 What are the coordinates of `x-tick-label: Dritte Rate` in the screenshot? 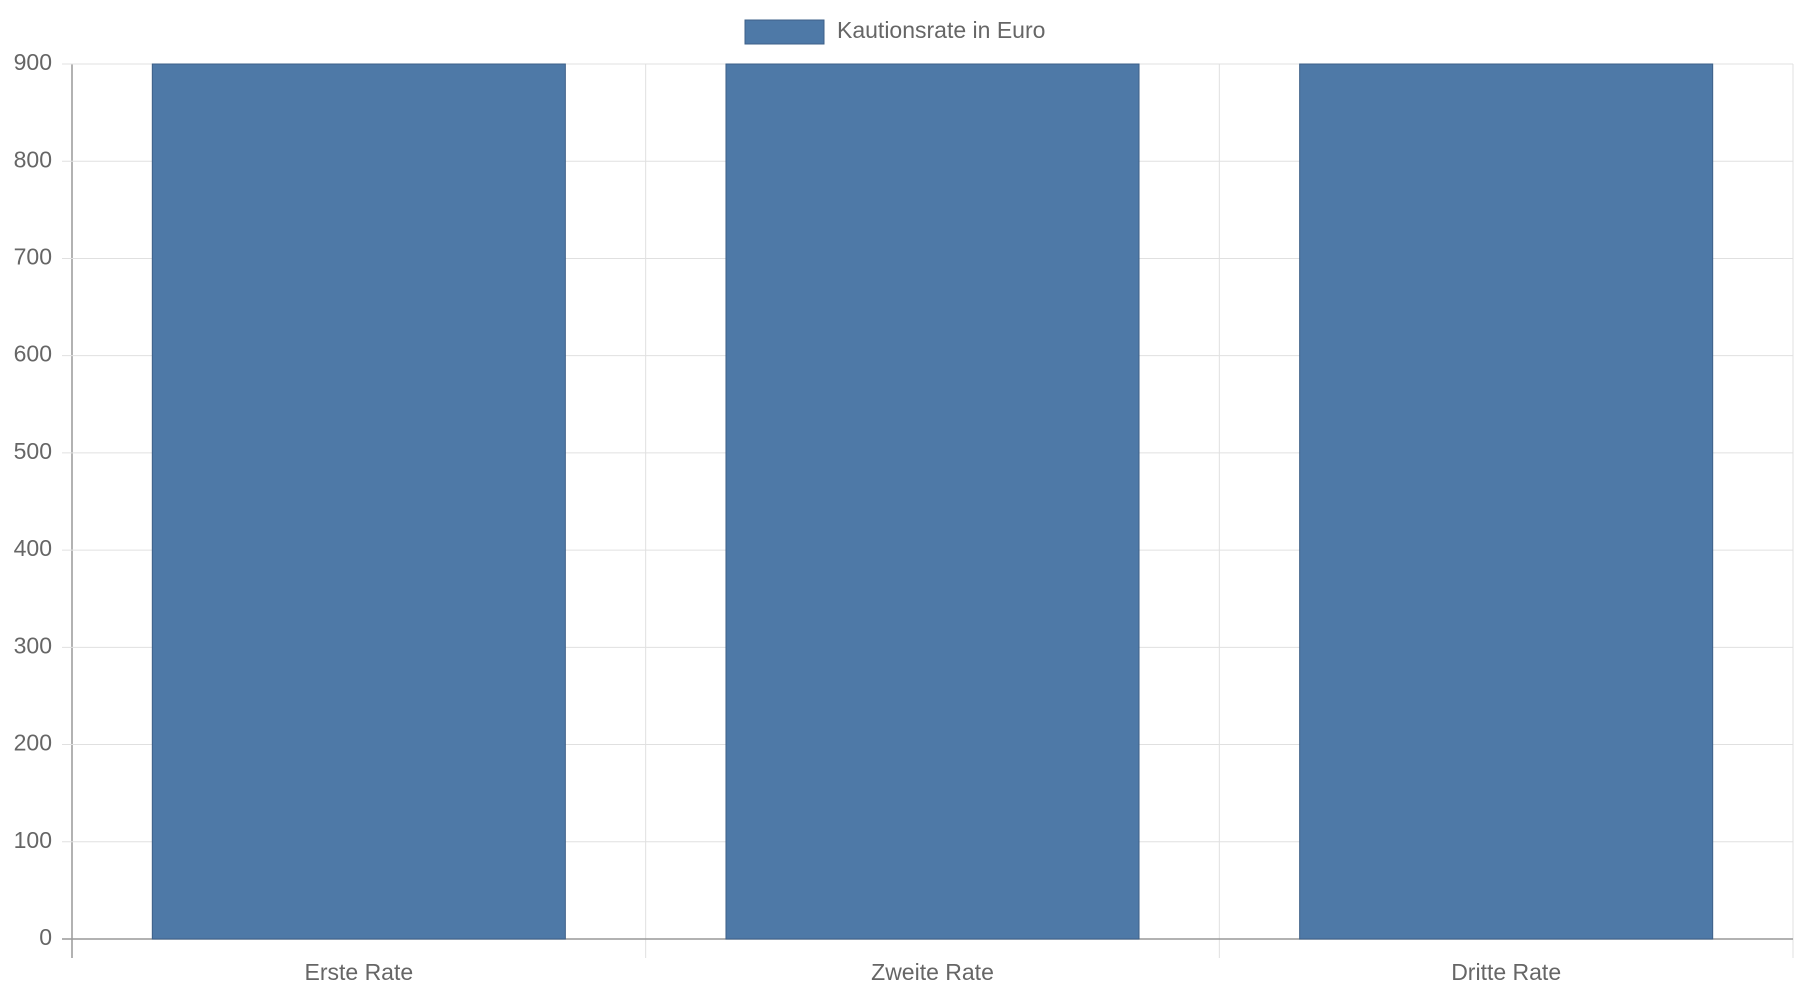 It's located at (1506, 972).